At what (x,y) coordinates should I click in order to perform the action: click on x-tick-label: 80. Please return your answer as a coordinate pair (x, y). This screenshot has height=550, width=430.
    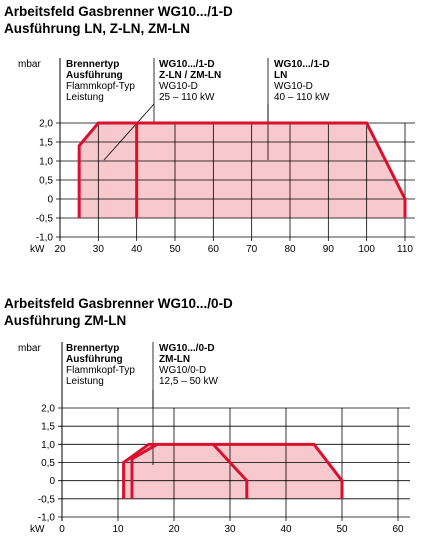
    Looking at the image, I should click on (290, 249).